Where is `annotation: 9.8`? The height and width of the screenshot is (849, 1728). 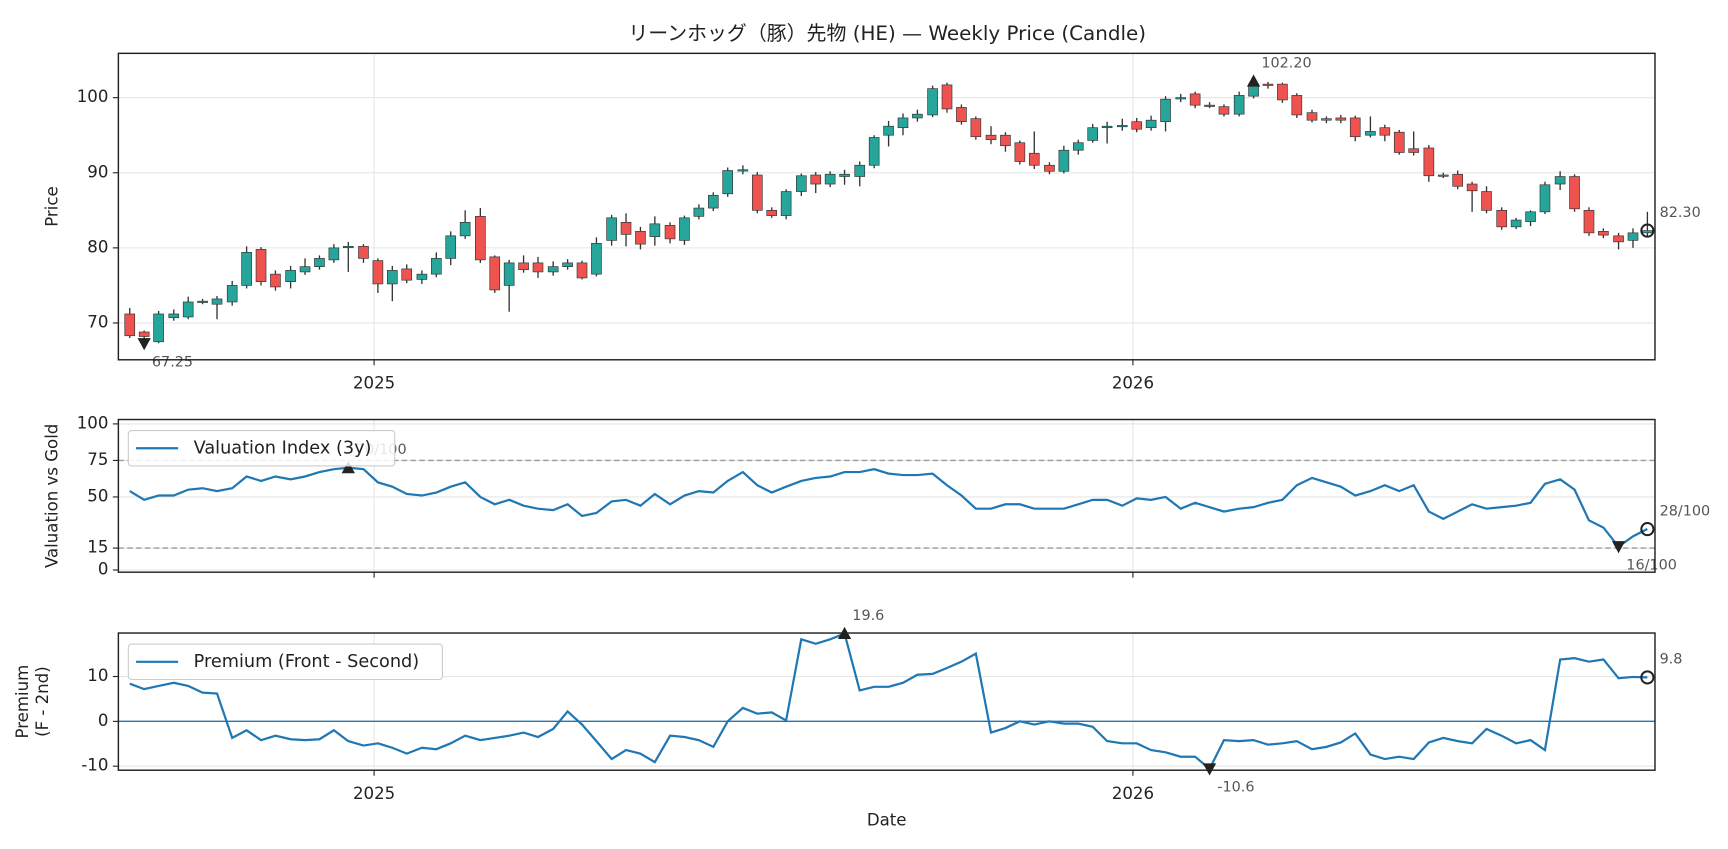
annotation: 9.8 is located at coordinates (1671, 660).